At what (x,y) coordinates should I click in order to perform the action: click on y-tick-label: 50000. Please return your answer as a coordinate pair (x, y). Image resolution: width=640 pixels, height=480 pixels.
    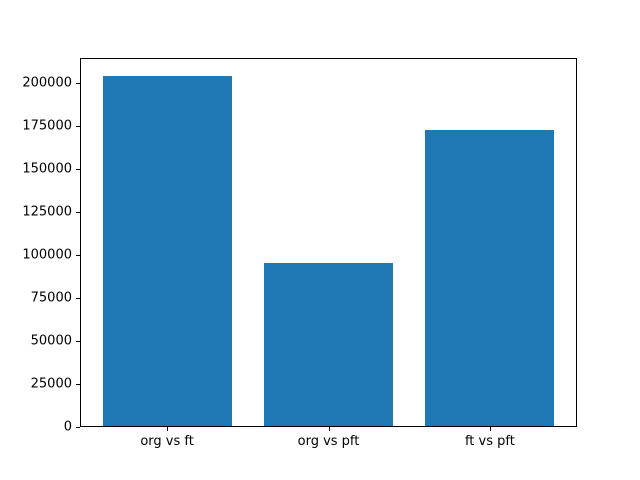
    Looking at the image, I should click on (51, 341).